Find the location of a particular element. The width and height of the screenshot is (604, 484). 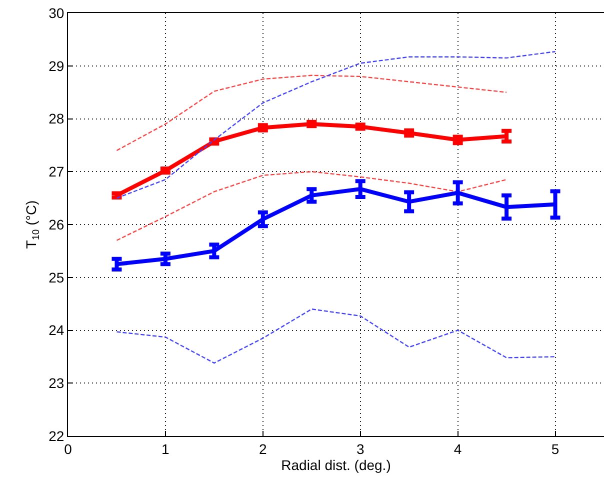

y-tick-label: 22 is located at coordinates (56, 436).